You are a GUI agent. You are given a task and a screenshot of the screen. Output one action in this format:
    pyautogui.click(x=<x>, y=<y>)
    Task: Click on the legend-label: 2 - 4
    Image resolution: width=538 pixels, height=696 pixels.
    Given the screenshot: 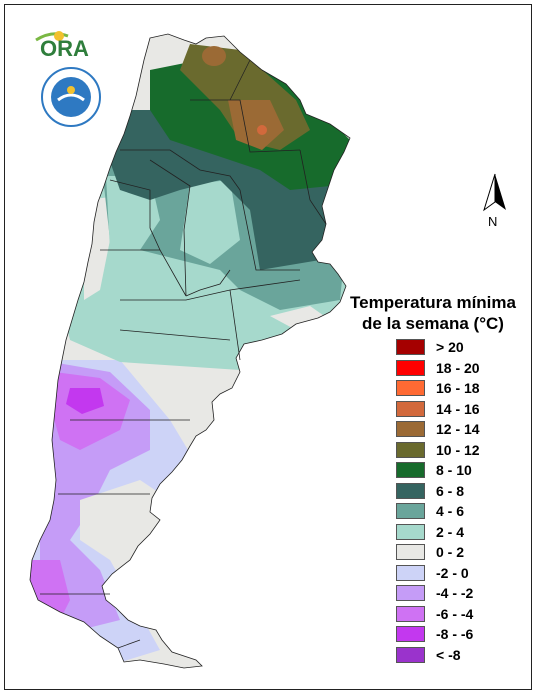 What is the action you would take?
    pyautogui.click(x=450, y=531)
    